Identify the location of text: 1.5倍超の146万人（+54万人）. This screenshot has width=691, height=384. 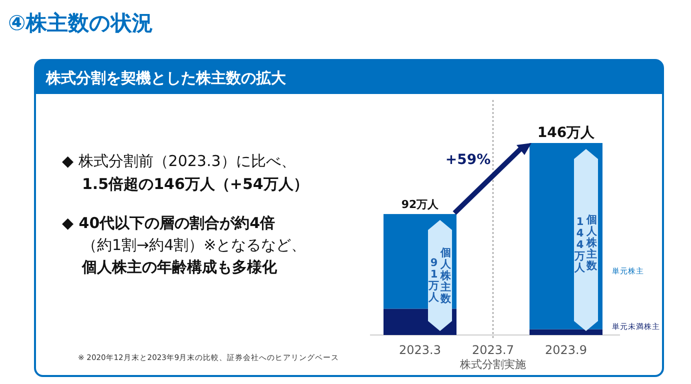
(195, 184).